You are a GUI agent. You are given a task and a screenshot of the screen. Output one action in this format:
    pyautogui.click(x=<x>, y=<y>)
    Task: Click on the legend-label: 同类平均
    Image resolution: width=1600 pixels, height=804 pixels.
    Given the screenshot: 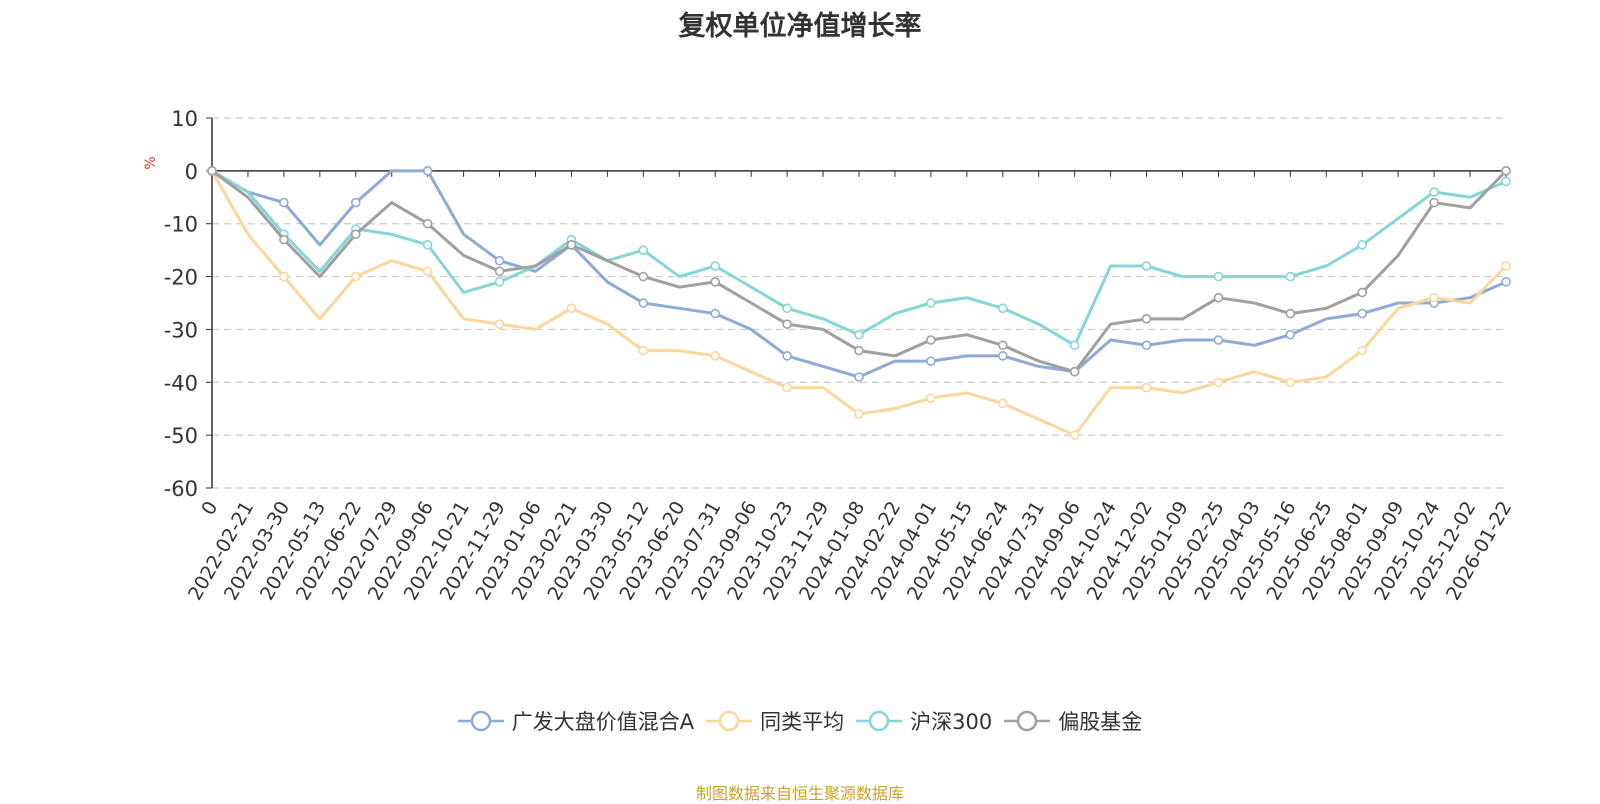 What is the action you would take?
    pyautogui.click(x=802, y=722)
    